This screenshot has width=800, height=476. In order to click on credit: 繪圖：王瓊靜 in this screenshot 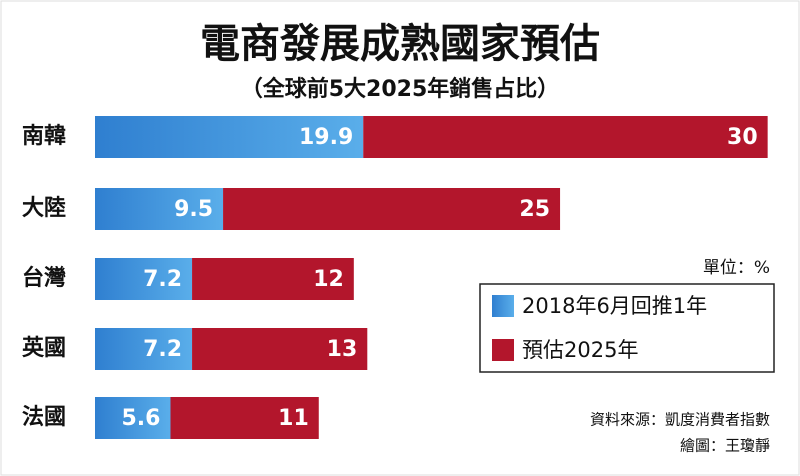, I will do `click(725, 446)`.